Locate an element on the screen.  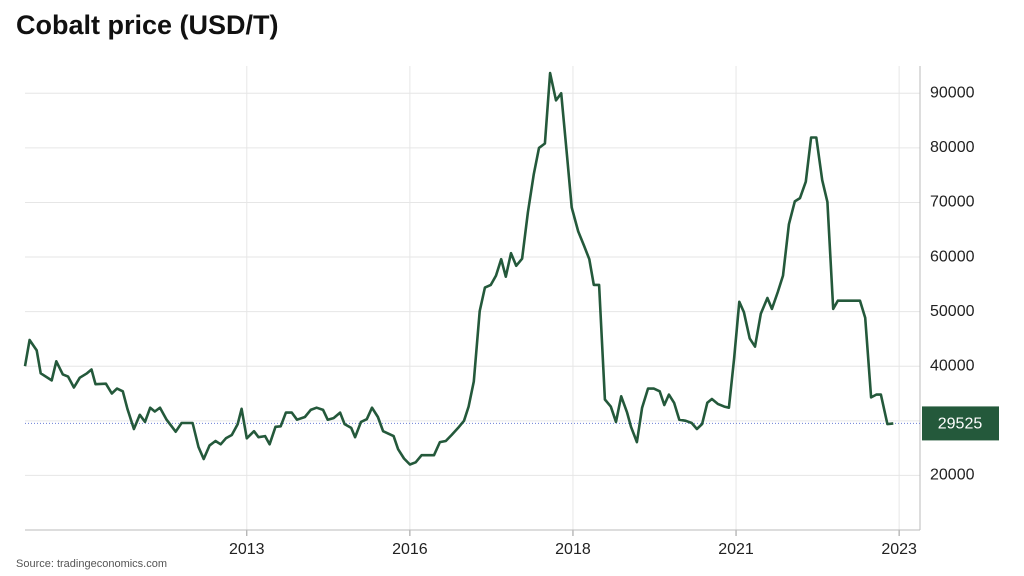
y-tick-label: 50000 is located at coordinates (952, 311).